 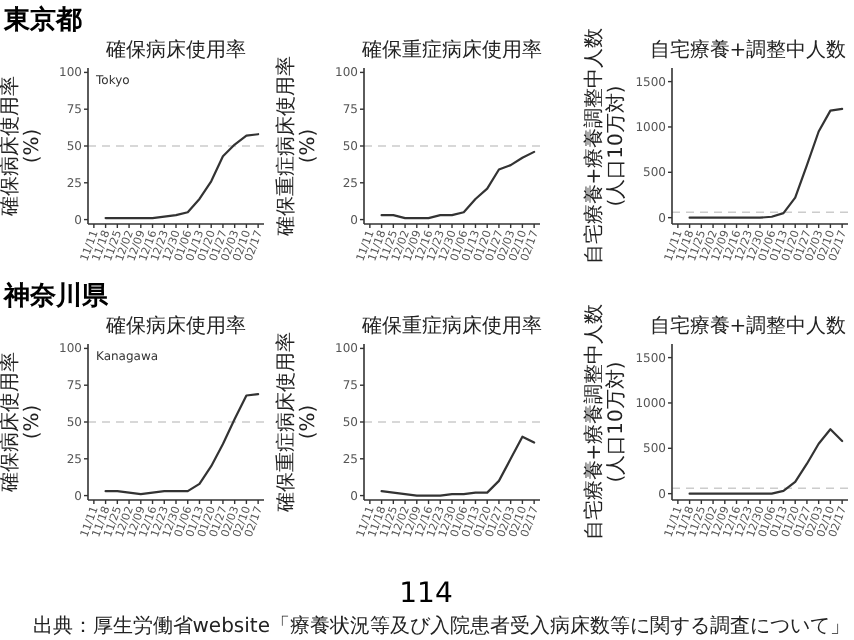 I want to click on text: 114, so click(x=426, y=594).